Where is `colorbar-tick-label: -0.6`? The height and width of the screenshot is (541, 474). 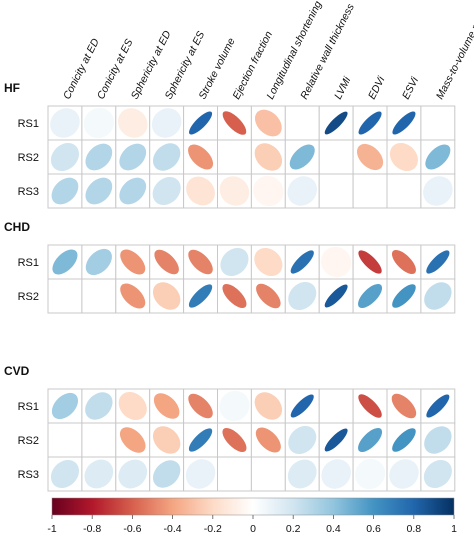 colorbar-tick-label: -0.6 is located at coordinates (132, 529).